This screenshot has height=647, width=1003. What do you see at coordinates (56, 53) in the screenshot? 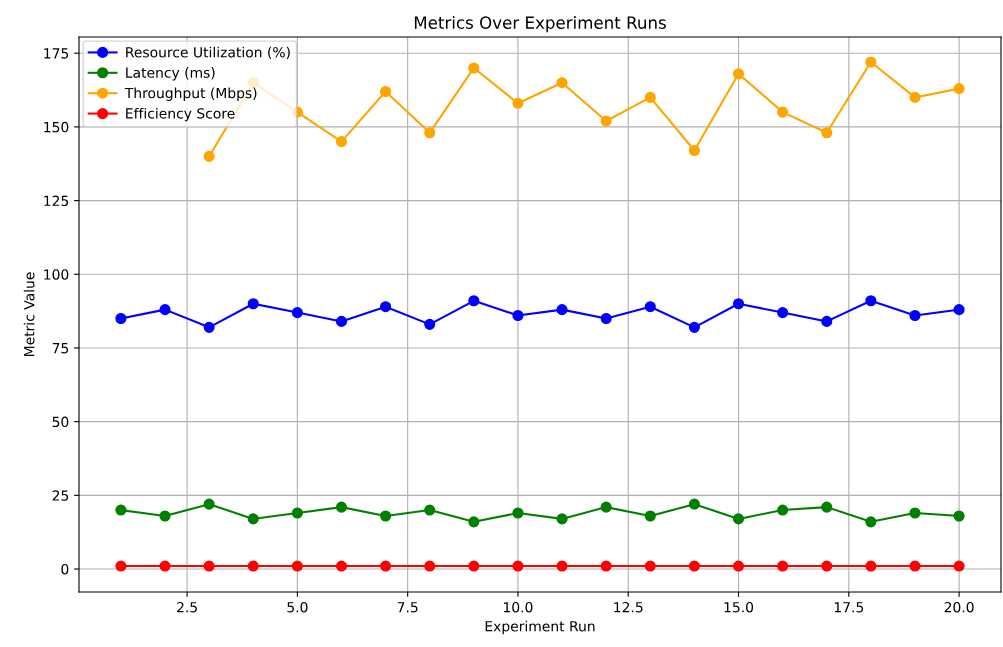
I see `y-tick-label: 175` at bounding box center [56, 53].